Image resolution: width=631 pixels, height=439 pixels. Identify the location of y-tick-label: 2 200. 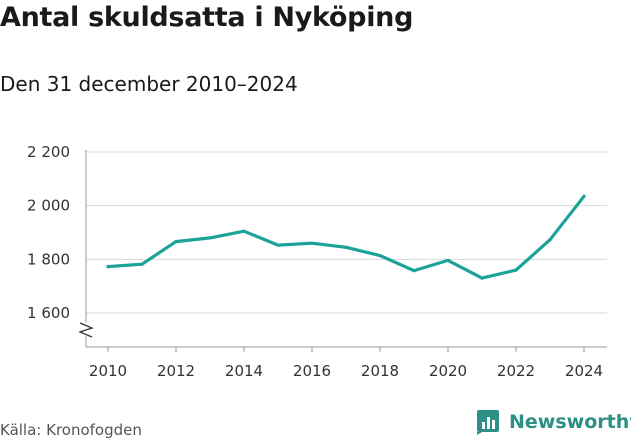
(48, 152).